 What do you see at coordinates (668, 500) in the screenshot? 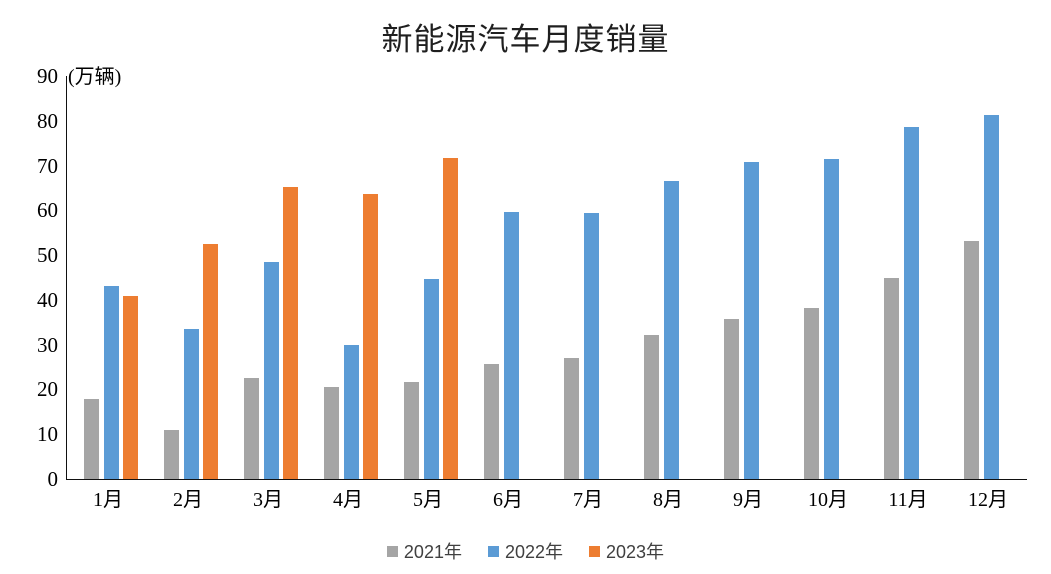
I see `x-tick-label: 8月` at bounding box center [668, 500].